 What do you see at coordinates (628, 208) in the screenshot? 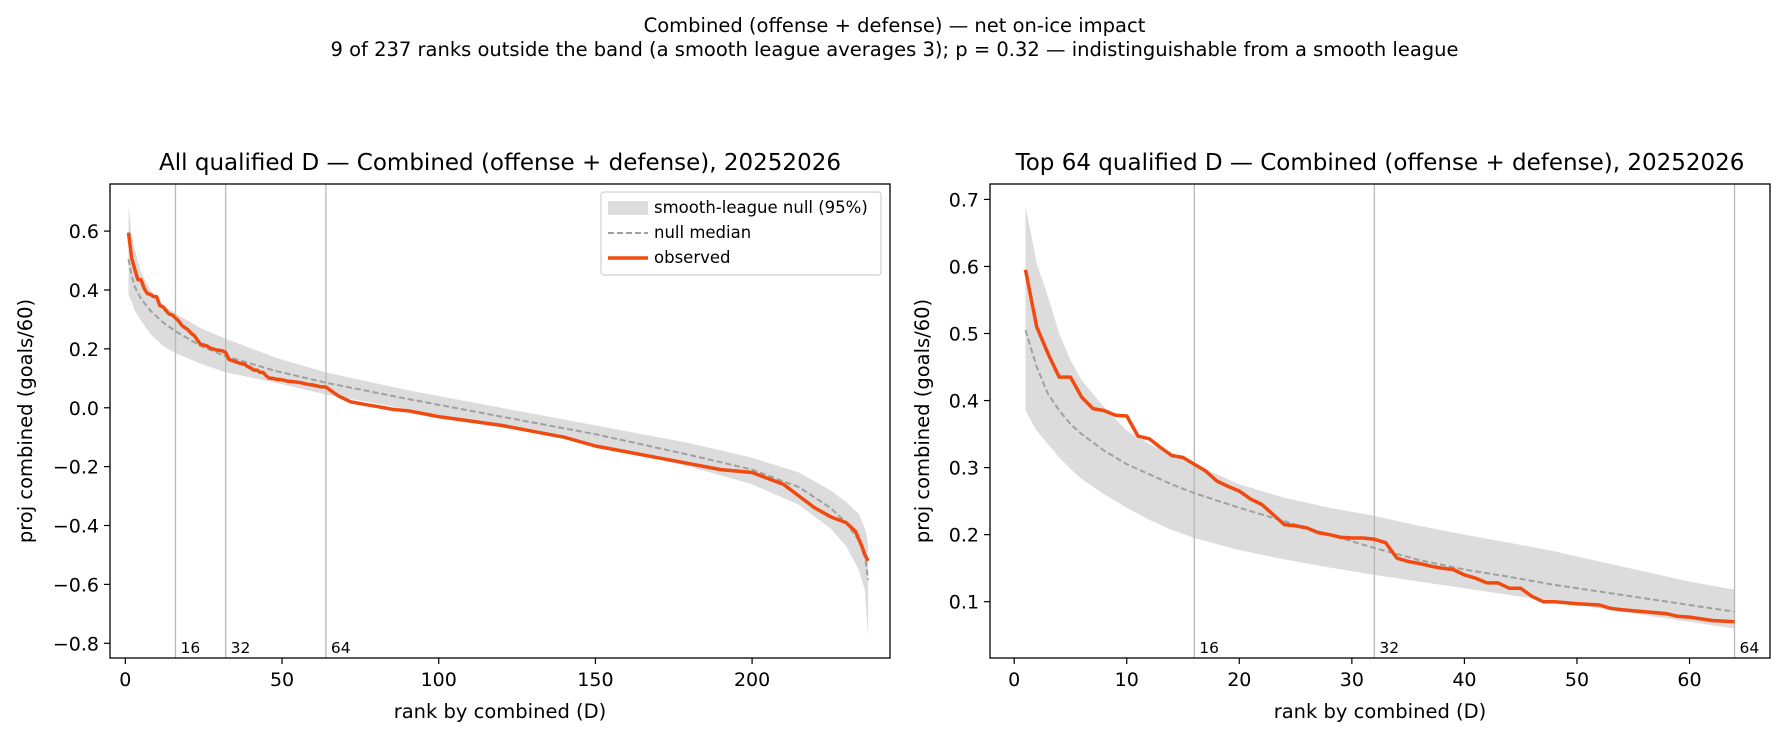
I see `legend-band-swatch` at bounding box center [628, 208].